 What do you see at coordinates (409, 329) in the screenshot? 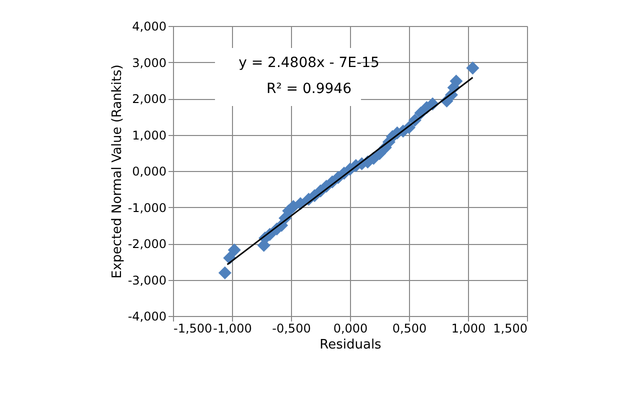
I see `x-tick-label: 0,500` at bounding box center [409, 329].